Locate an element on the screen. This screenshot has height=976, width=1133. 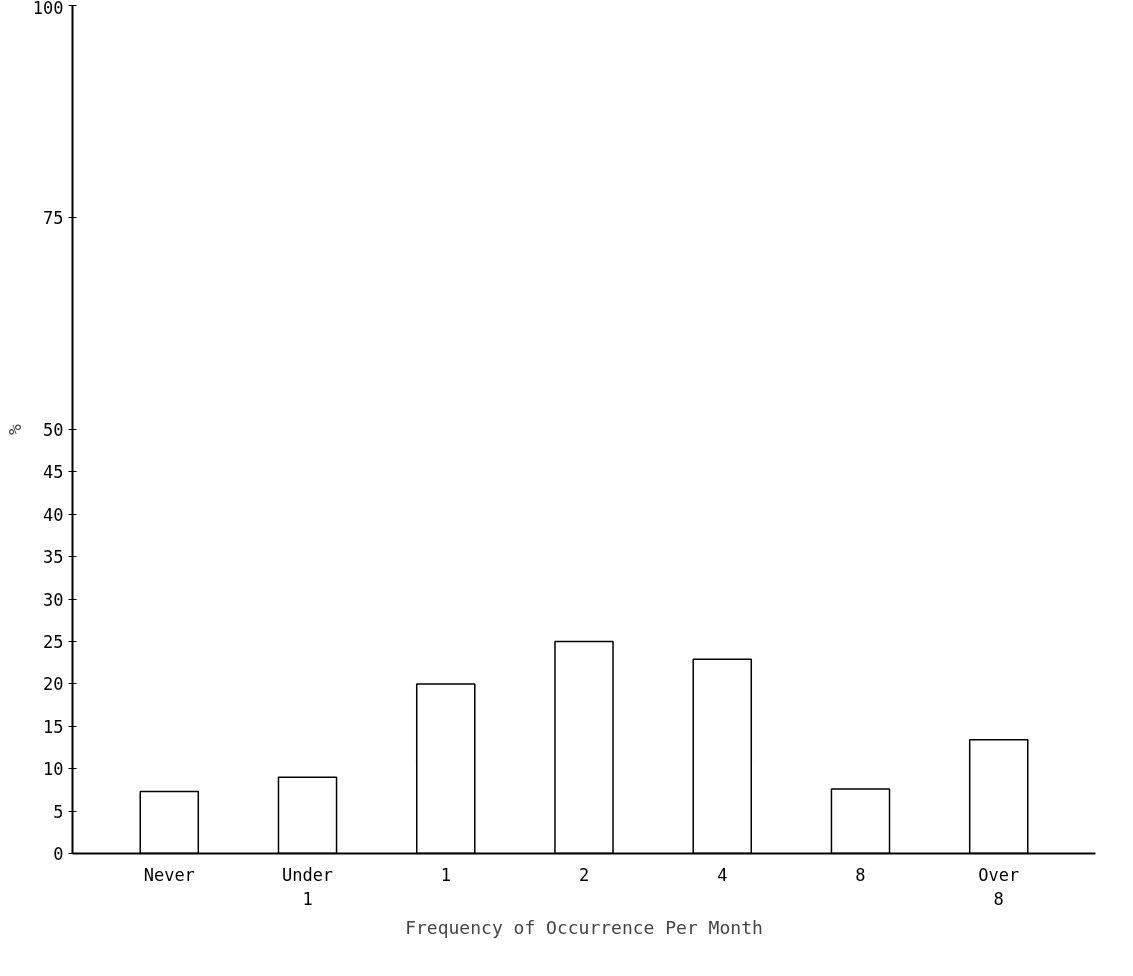
y-tick-label: 20 is located at coordinates (53, 684).